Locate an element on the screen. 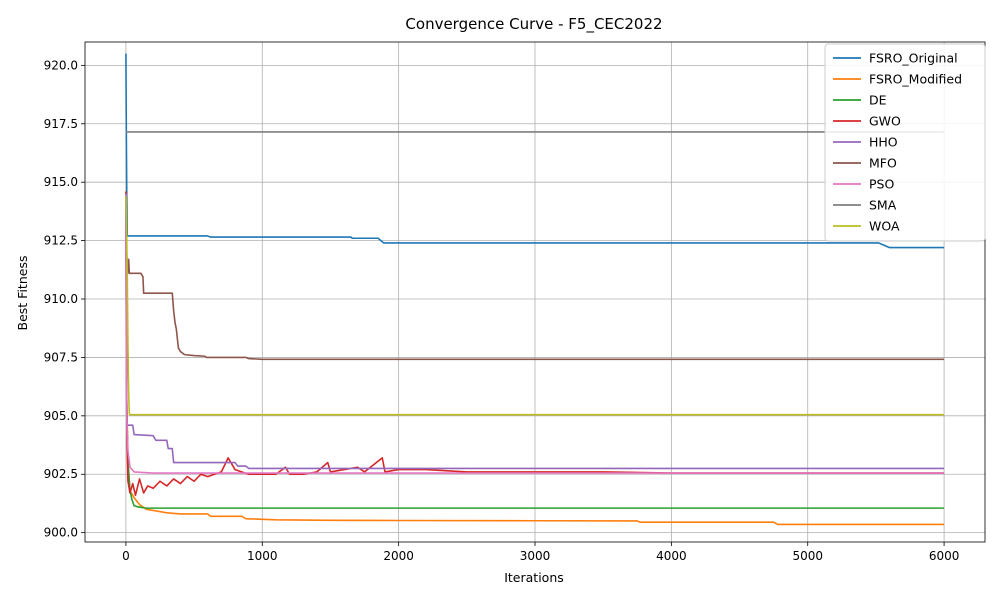 This screenshot has width=1000, height=600. x-tick-label: 0 is located at coordinates (126, 556).